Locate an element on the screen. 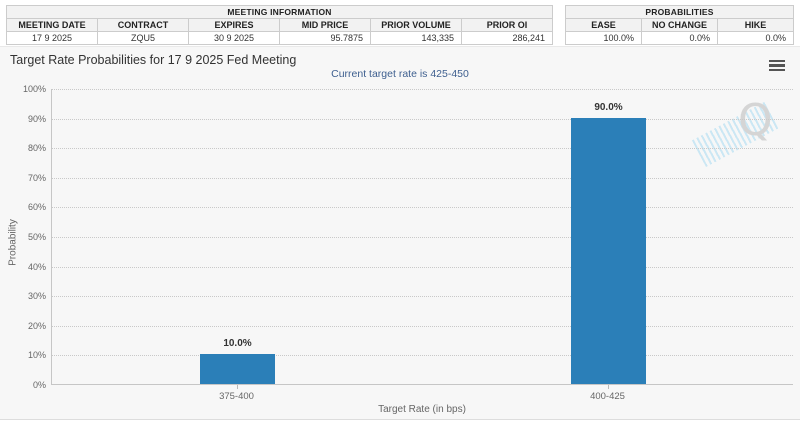 The width and height of the screenshot is (800, 426). no-change-value: 0.0% is located at coordinates (679, 38).